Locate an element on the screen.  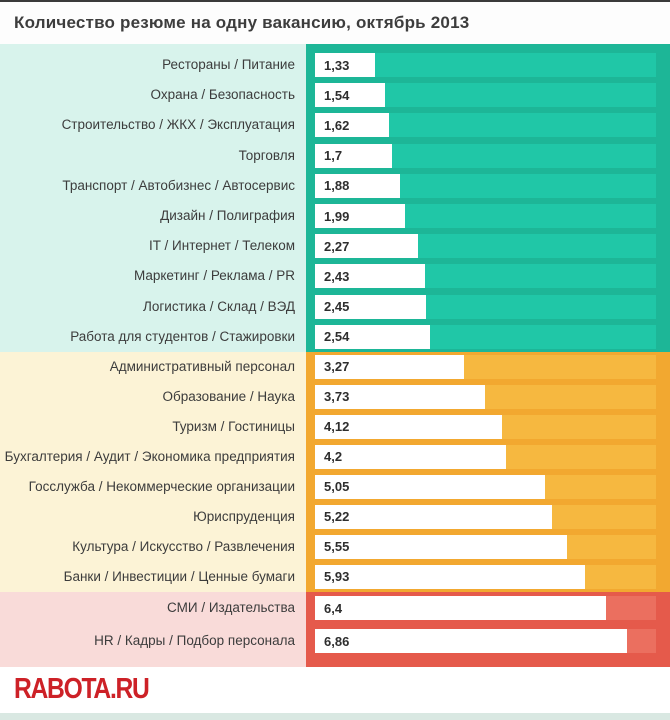
bar-track: 1,33 is located at coordinates (485, 65).